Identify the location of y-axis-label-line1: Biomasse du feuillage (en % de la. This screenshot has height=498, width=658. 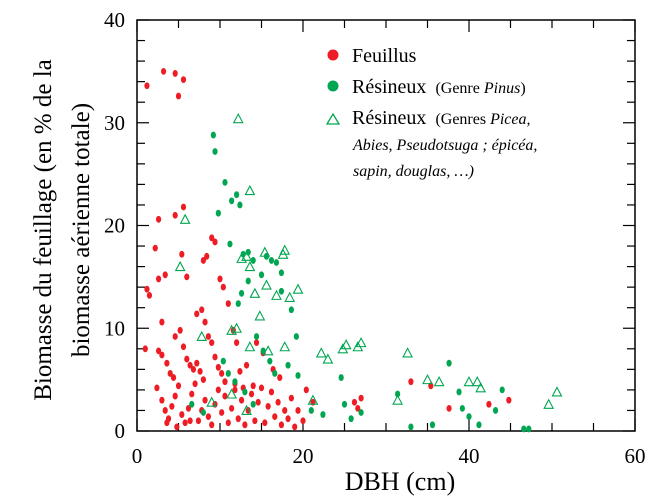
(43, 230).